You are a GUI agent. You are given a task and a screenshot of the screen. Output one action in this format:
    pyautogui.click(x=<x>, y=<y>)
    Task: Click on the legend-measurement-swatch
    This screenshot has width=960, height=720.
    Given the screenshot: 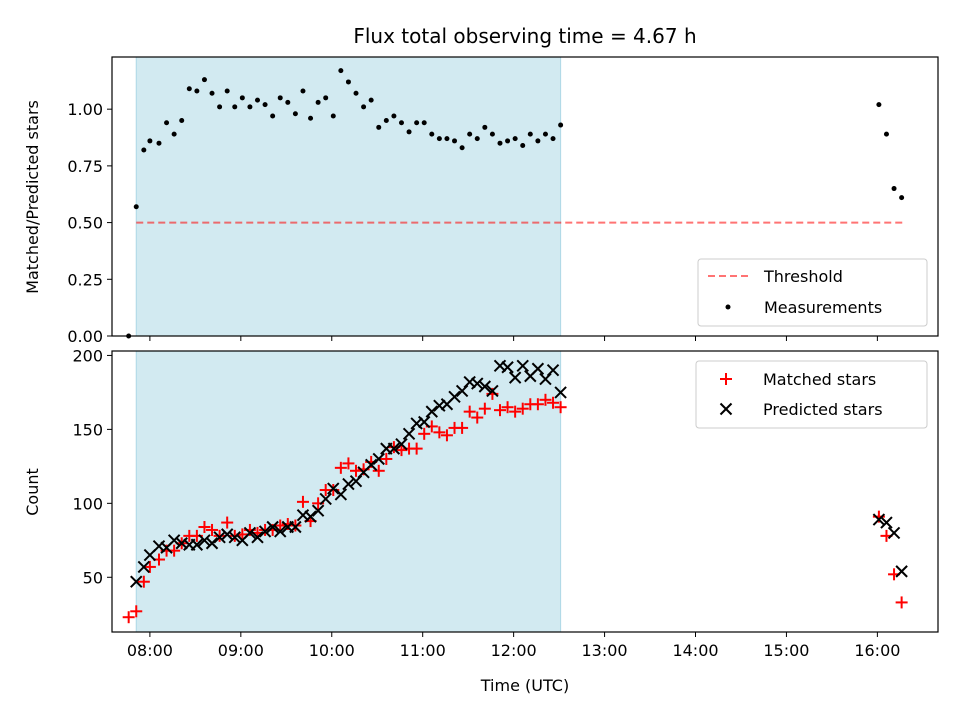 What is the action you would take?
    pyautogui.click(x=728, y=307)
    